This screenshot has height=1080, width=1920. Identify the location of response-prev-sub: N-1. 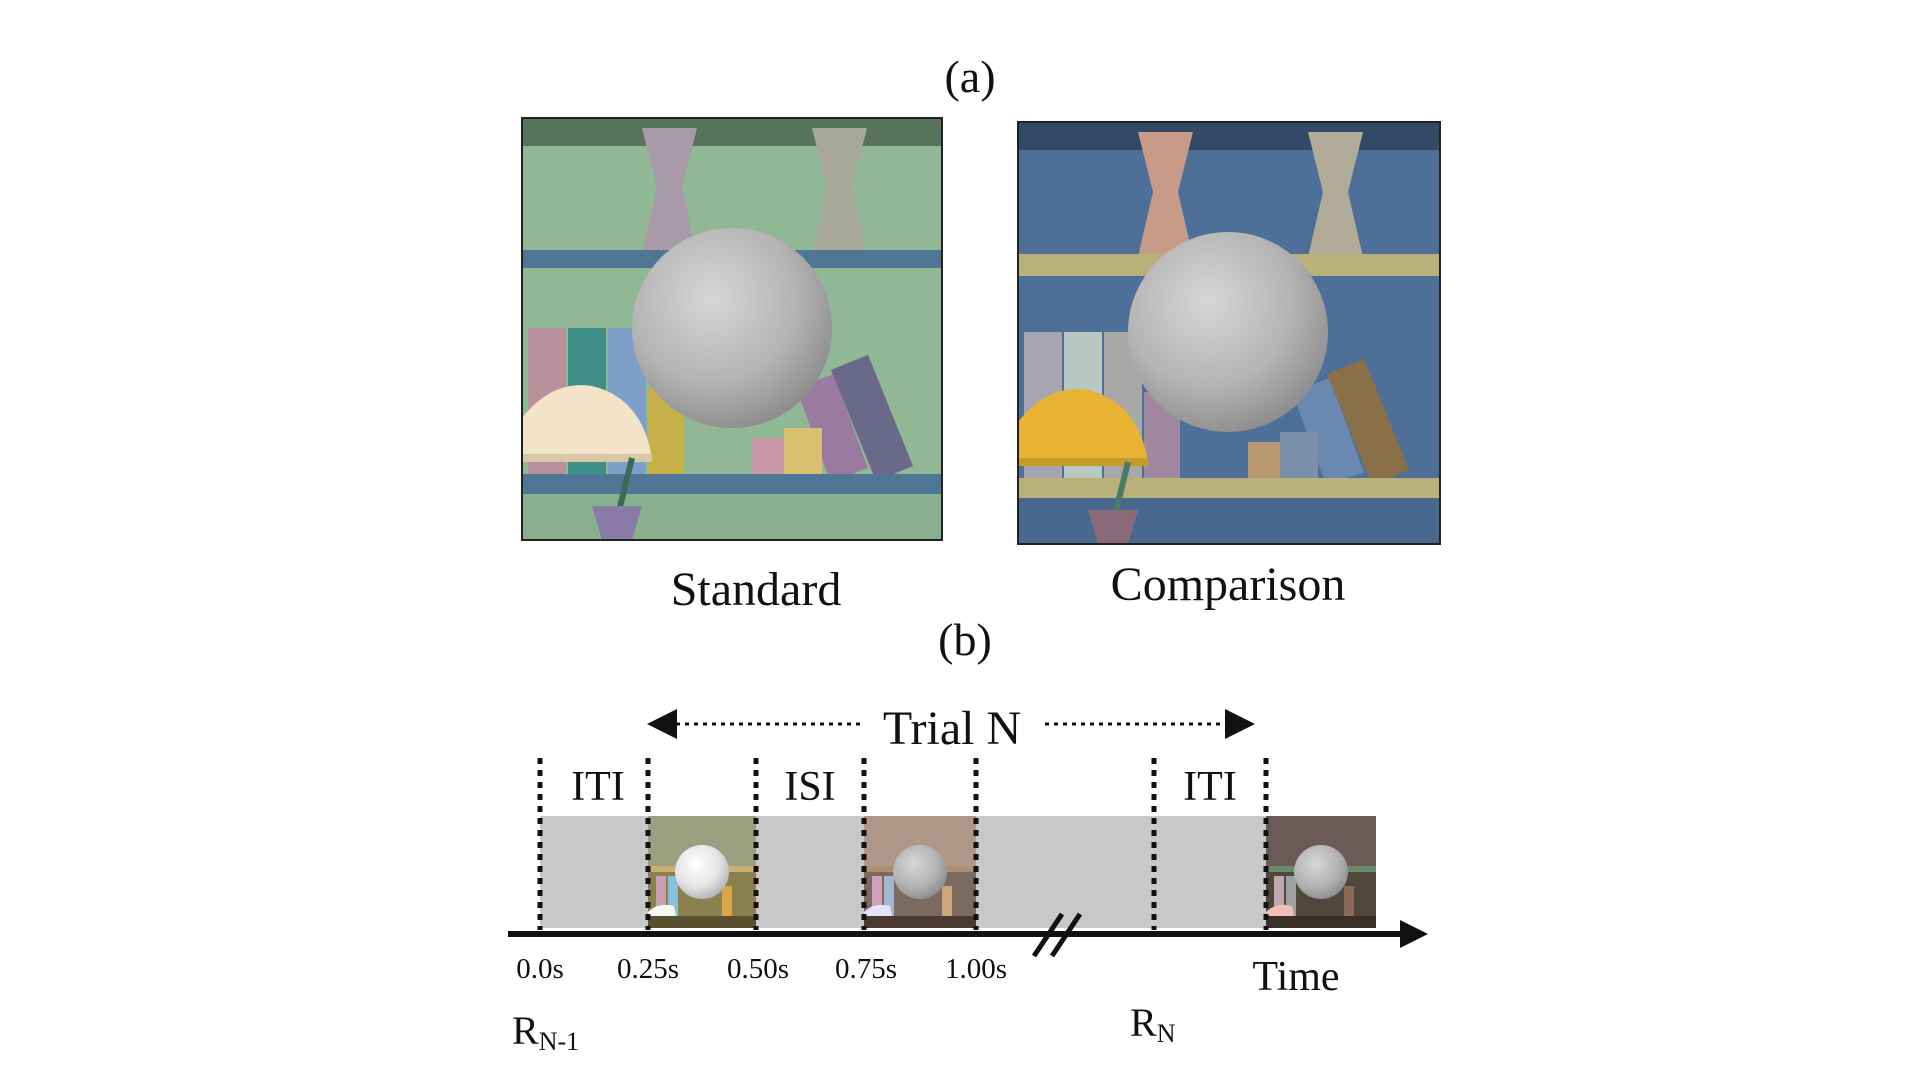
(559, 1041).